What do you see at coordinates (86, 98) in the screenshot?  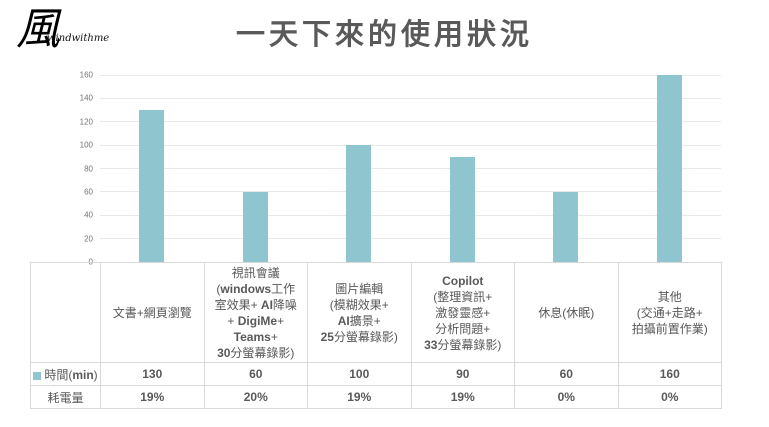 I see `y-axis-tick: 140` at bounding box center [86, 98].